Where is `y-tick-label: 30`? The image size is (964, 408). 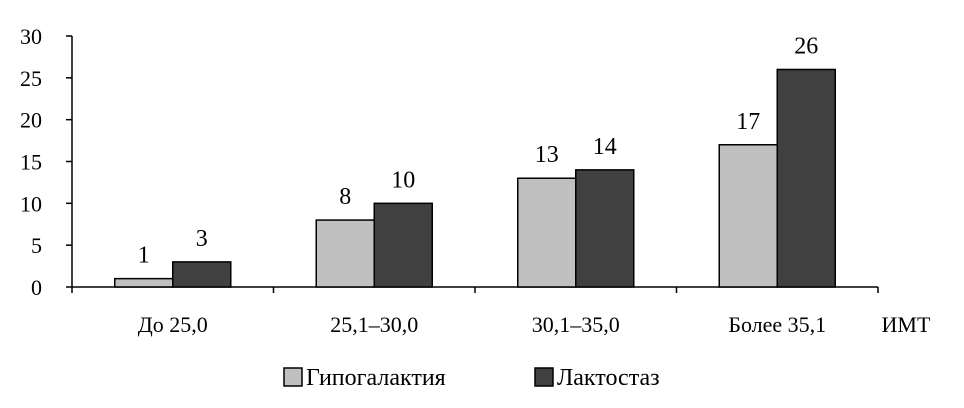
y-tick-label: 30 is located at coordinates (31, 36).